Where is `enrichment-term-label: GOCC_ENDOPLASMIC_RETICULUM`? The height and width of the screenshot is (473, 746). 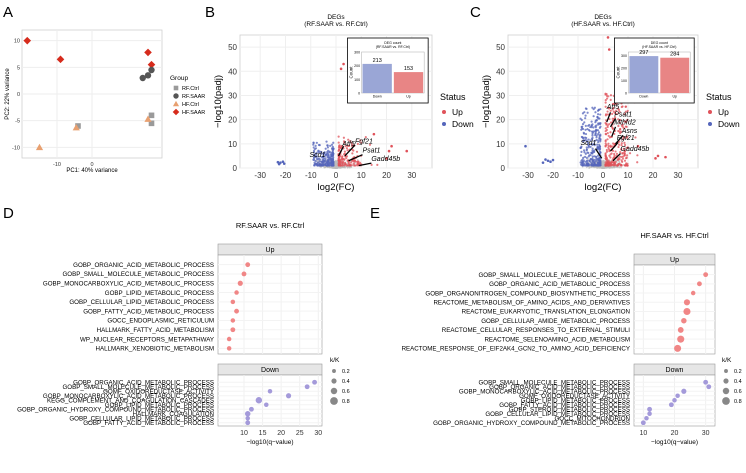 enrichment-term-label: GOCC_ENDOPLASMIC_RETICULUM is located at coordinates (160, 321).